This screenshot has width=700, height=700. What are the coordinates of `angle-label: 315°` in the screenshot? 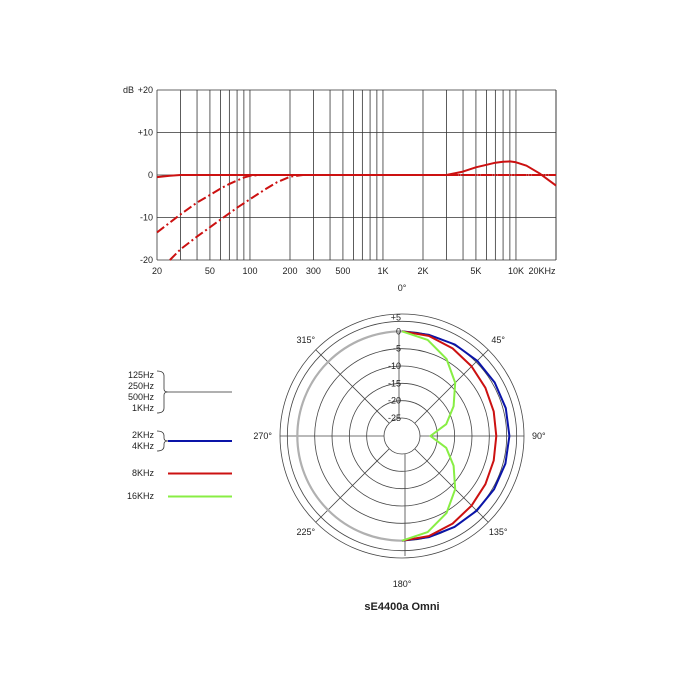 It's located at (306, 340).